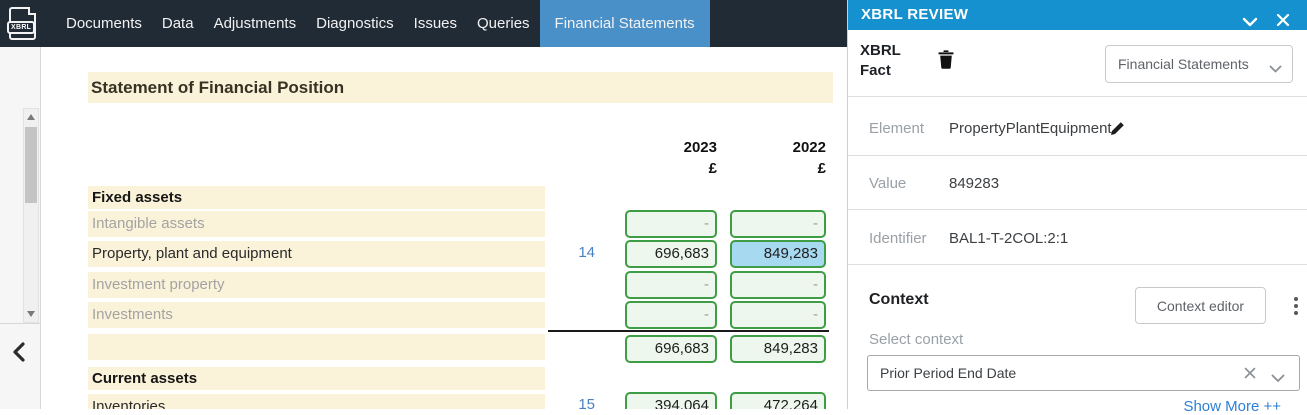  Describe the element at coordinates (316, 401) in the screenshot. I see `row-label-inventories: Inventories` at that location.